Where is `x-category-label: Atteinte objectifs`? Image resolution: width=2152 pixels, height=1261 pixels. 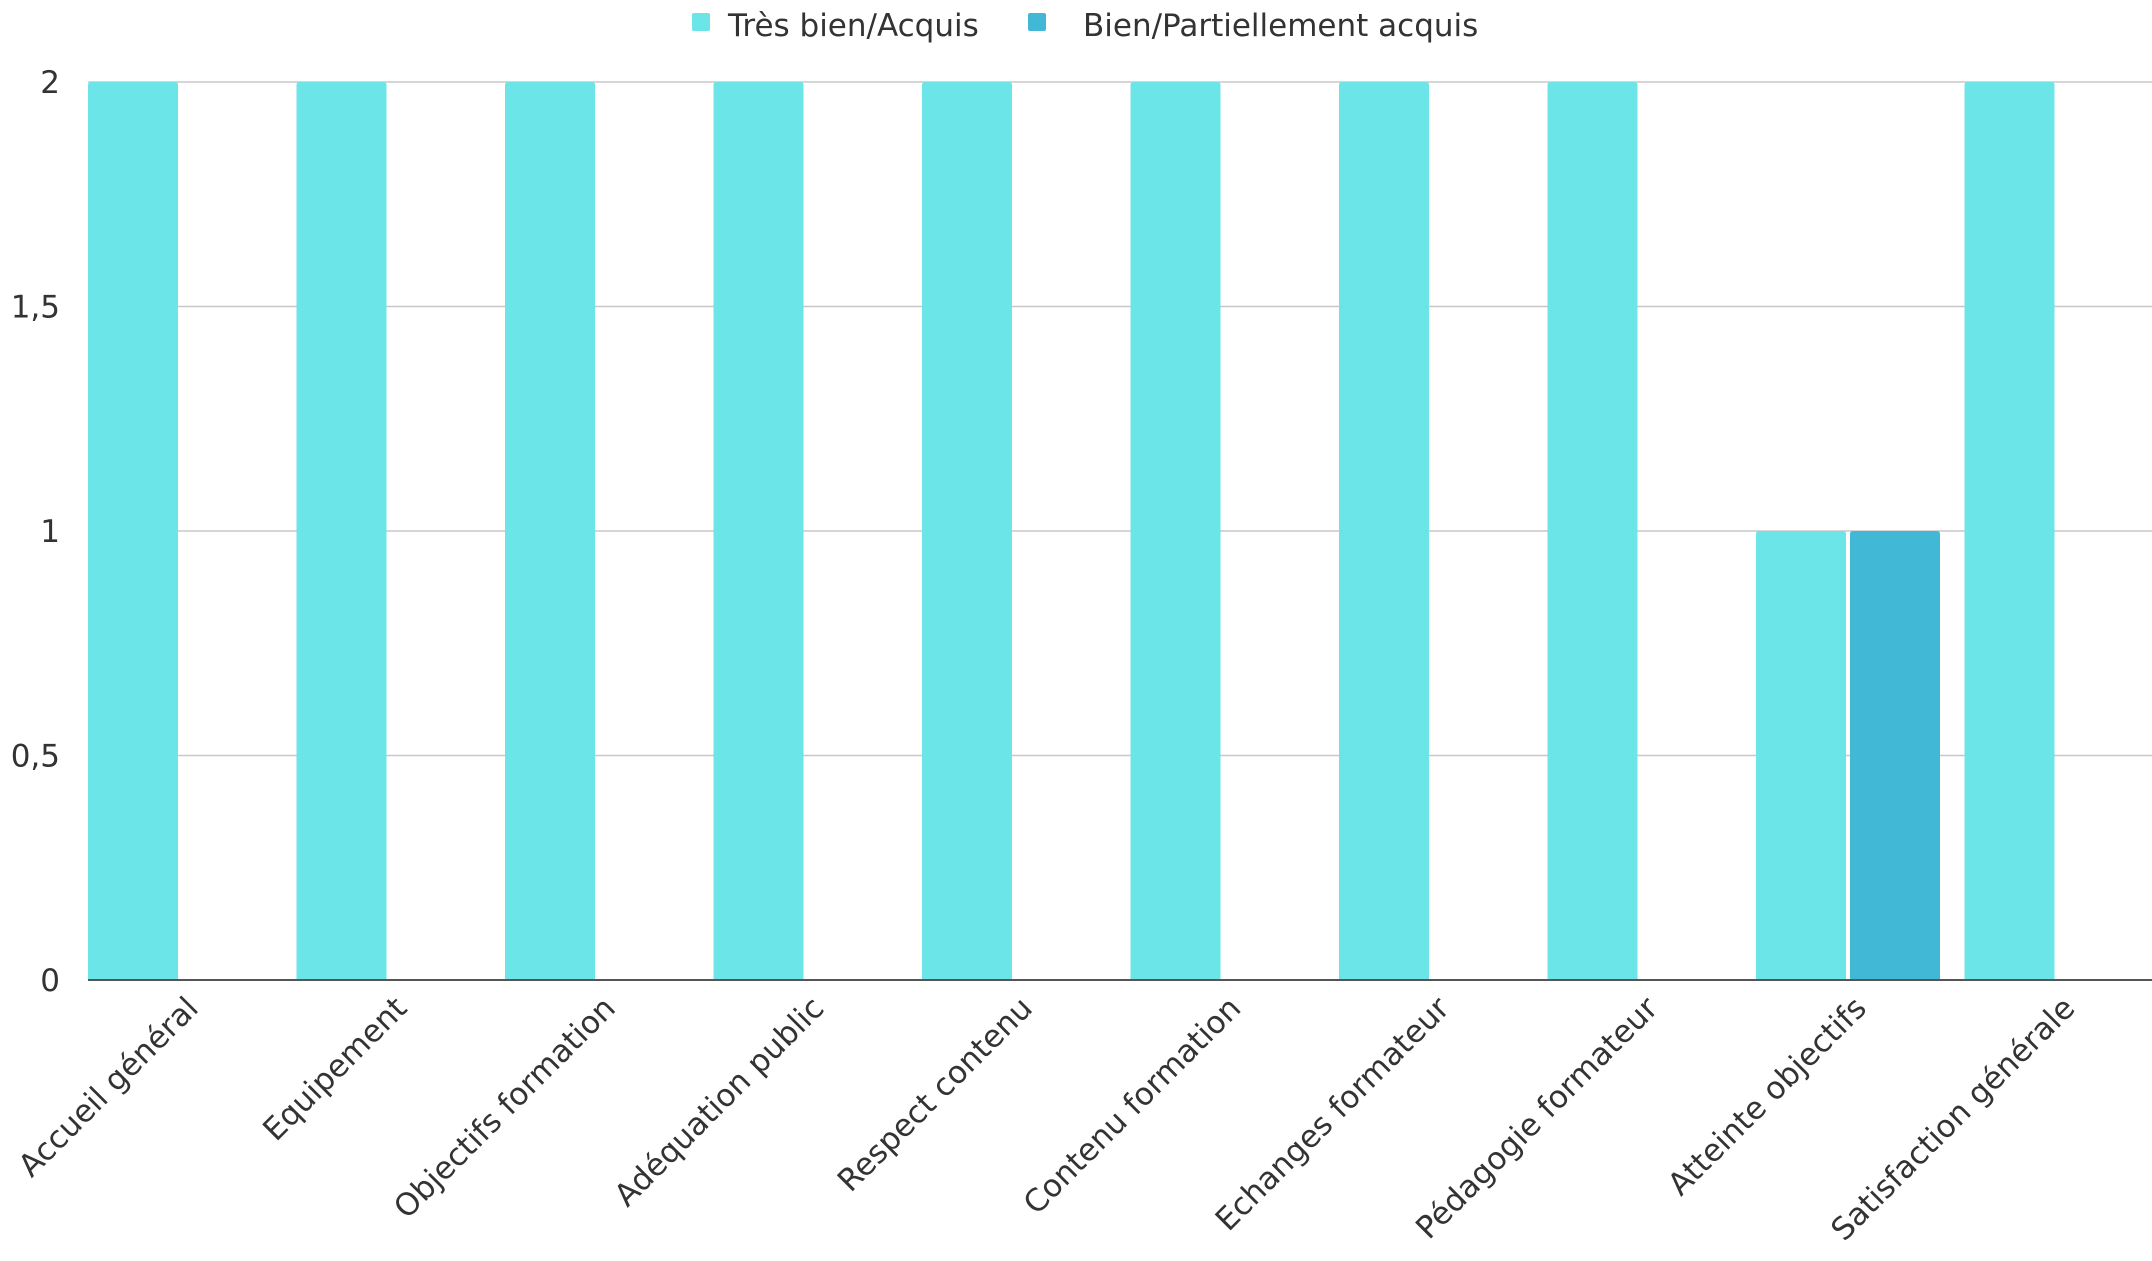 x-category-label: Atteinte objectifs is located at coordinates (1767, 1096).